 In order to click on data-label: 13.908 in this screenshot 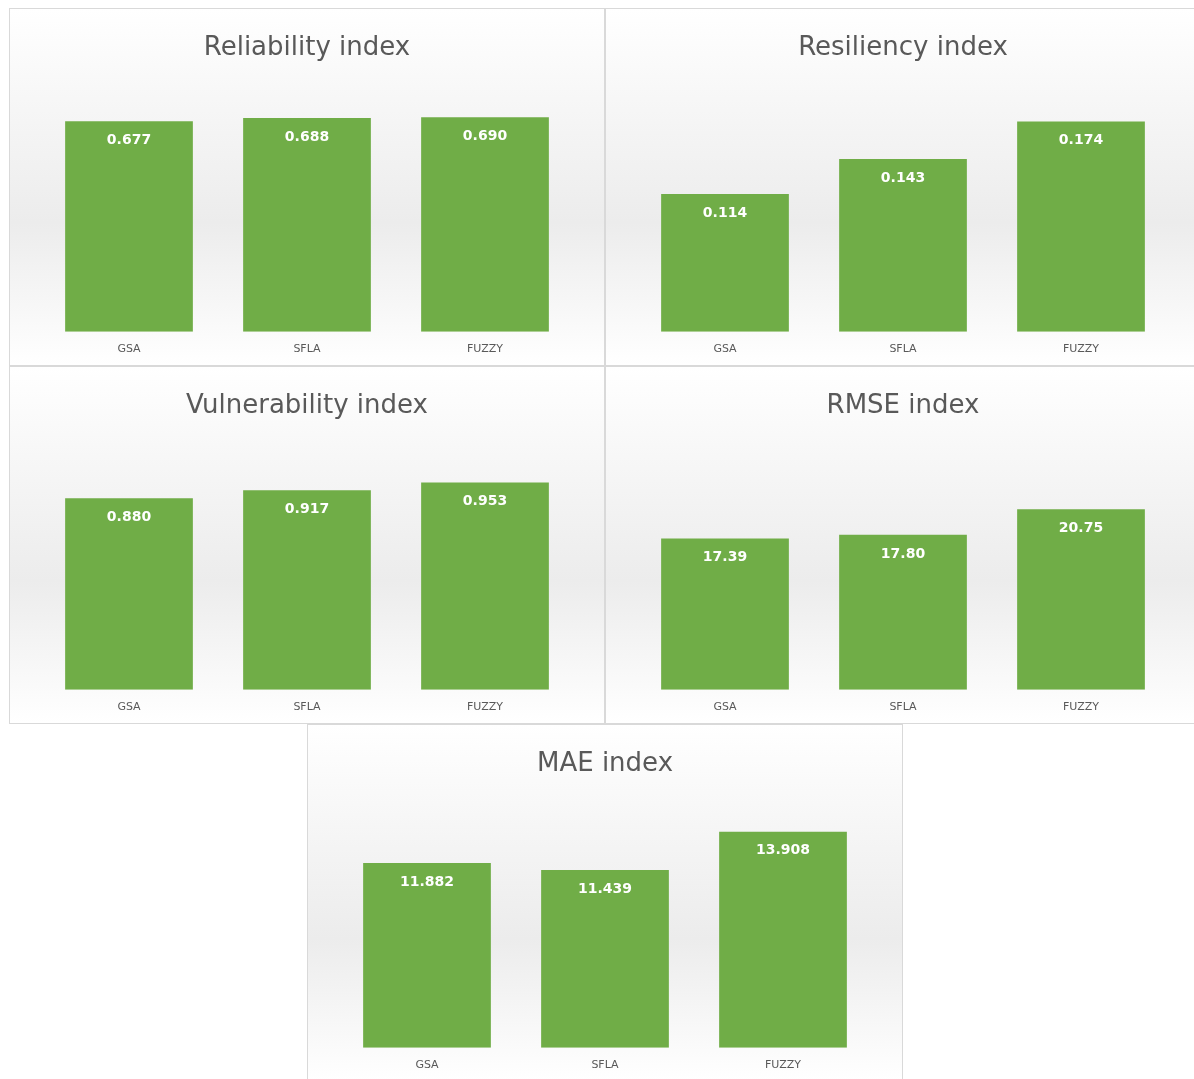, I will do `click(783, 849)`.